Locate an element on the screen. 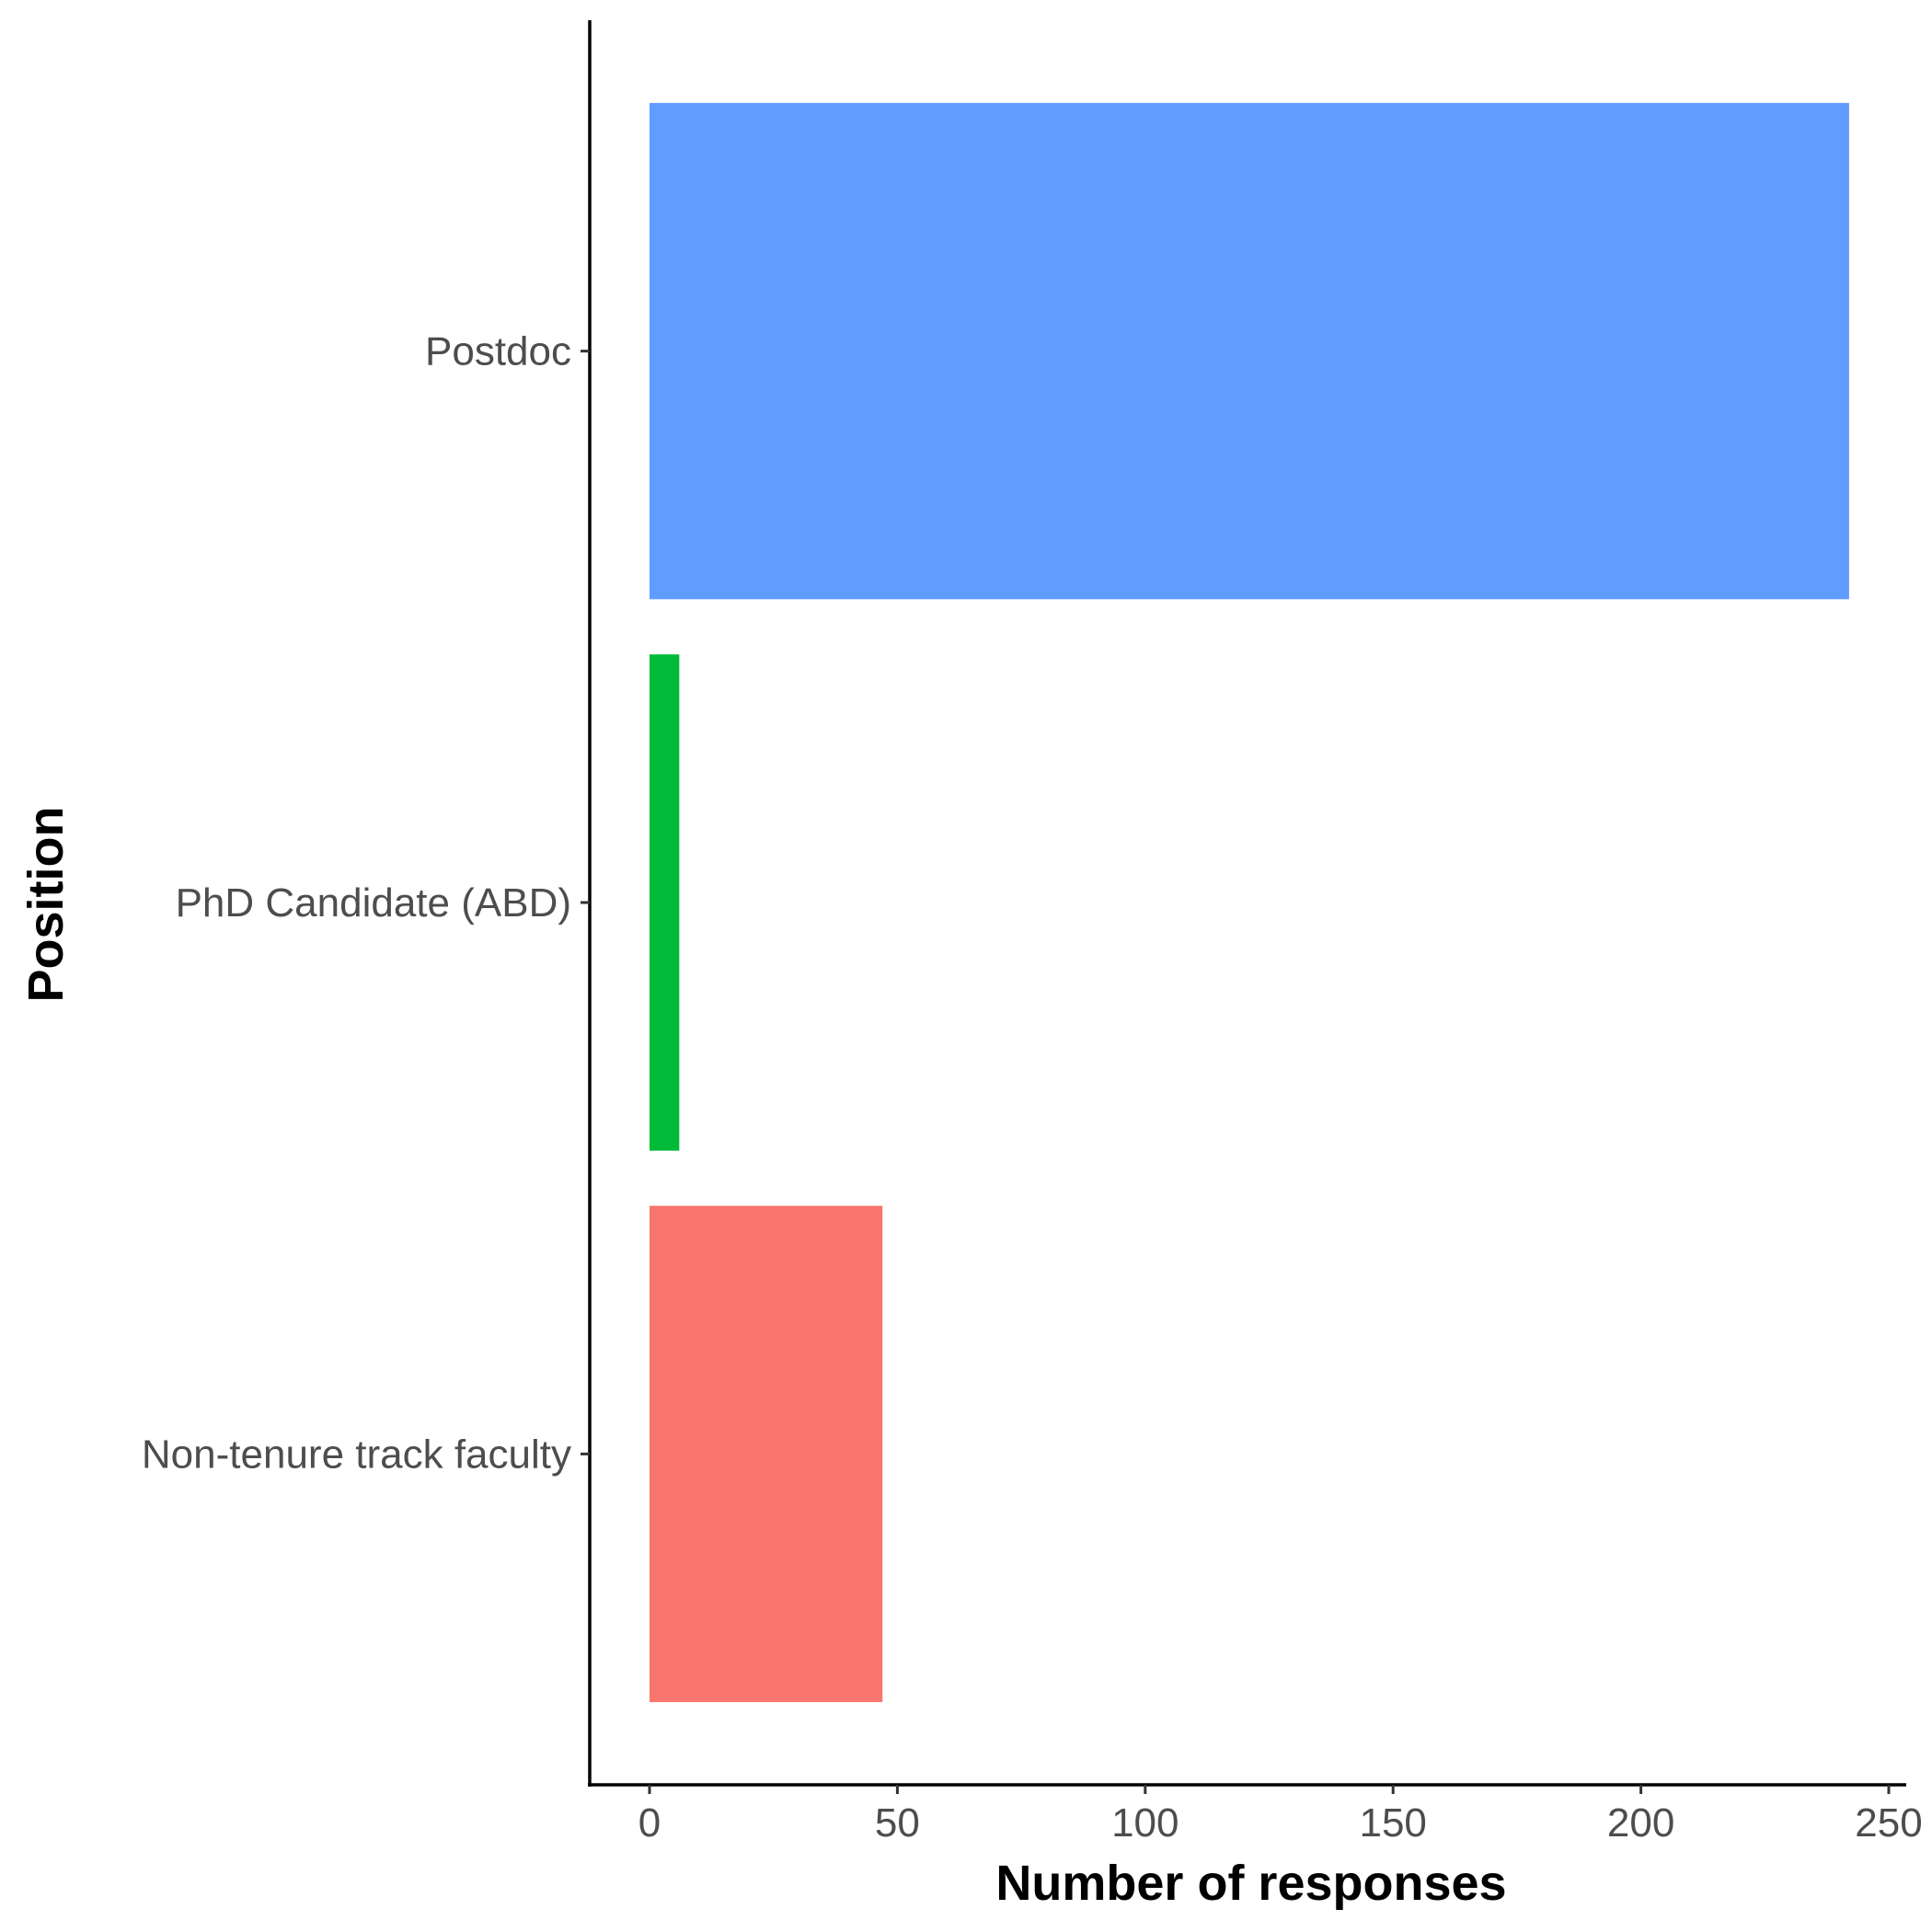  y-tick-label: Postdoc is located at coordinates (498, 351).